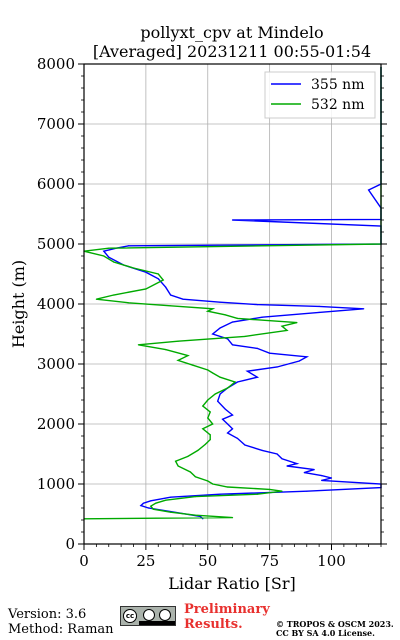  Describe the element at coordinates (84, 561) in the screenshot. I see `x-tick-label: 0` at that location.